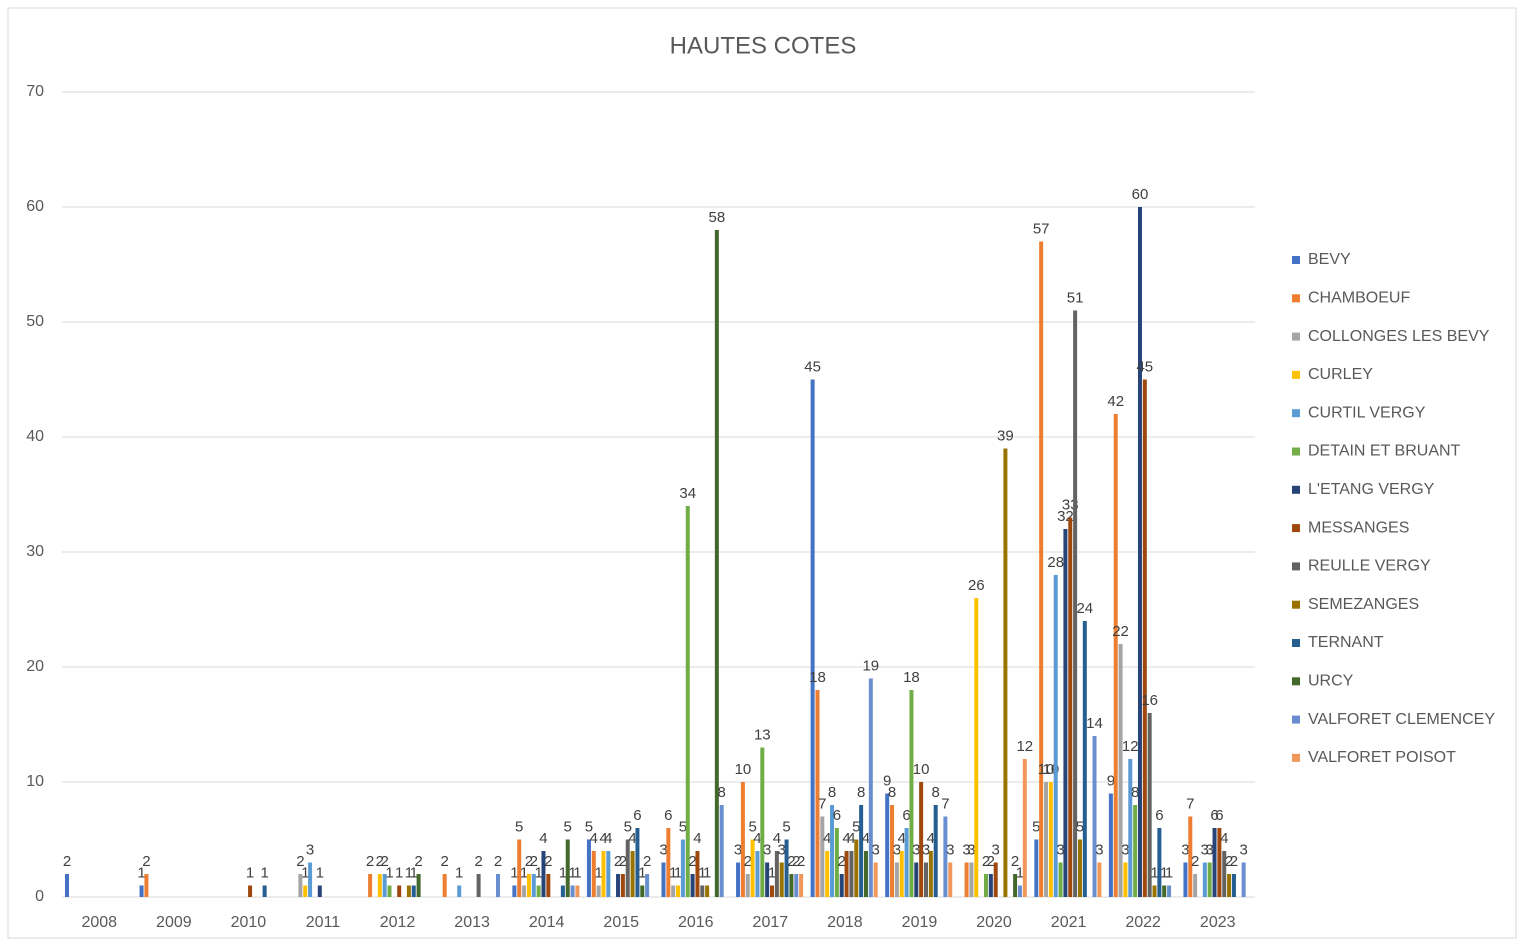 This screenshot has height=941, width=1524. What do you see at coordinates (621, 922) in the screenshot?
I see `x-tick-label: 2015` at bounding box center [621, 922].